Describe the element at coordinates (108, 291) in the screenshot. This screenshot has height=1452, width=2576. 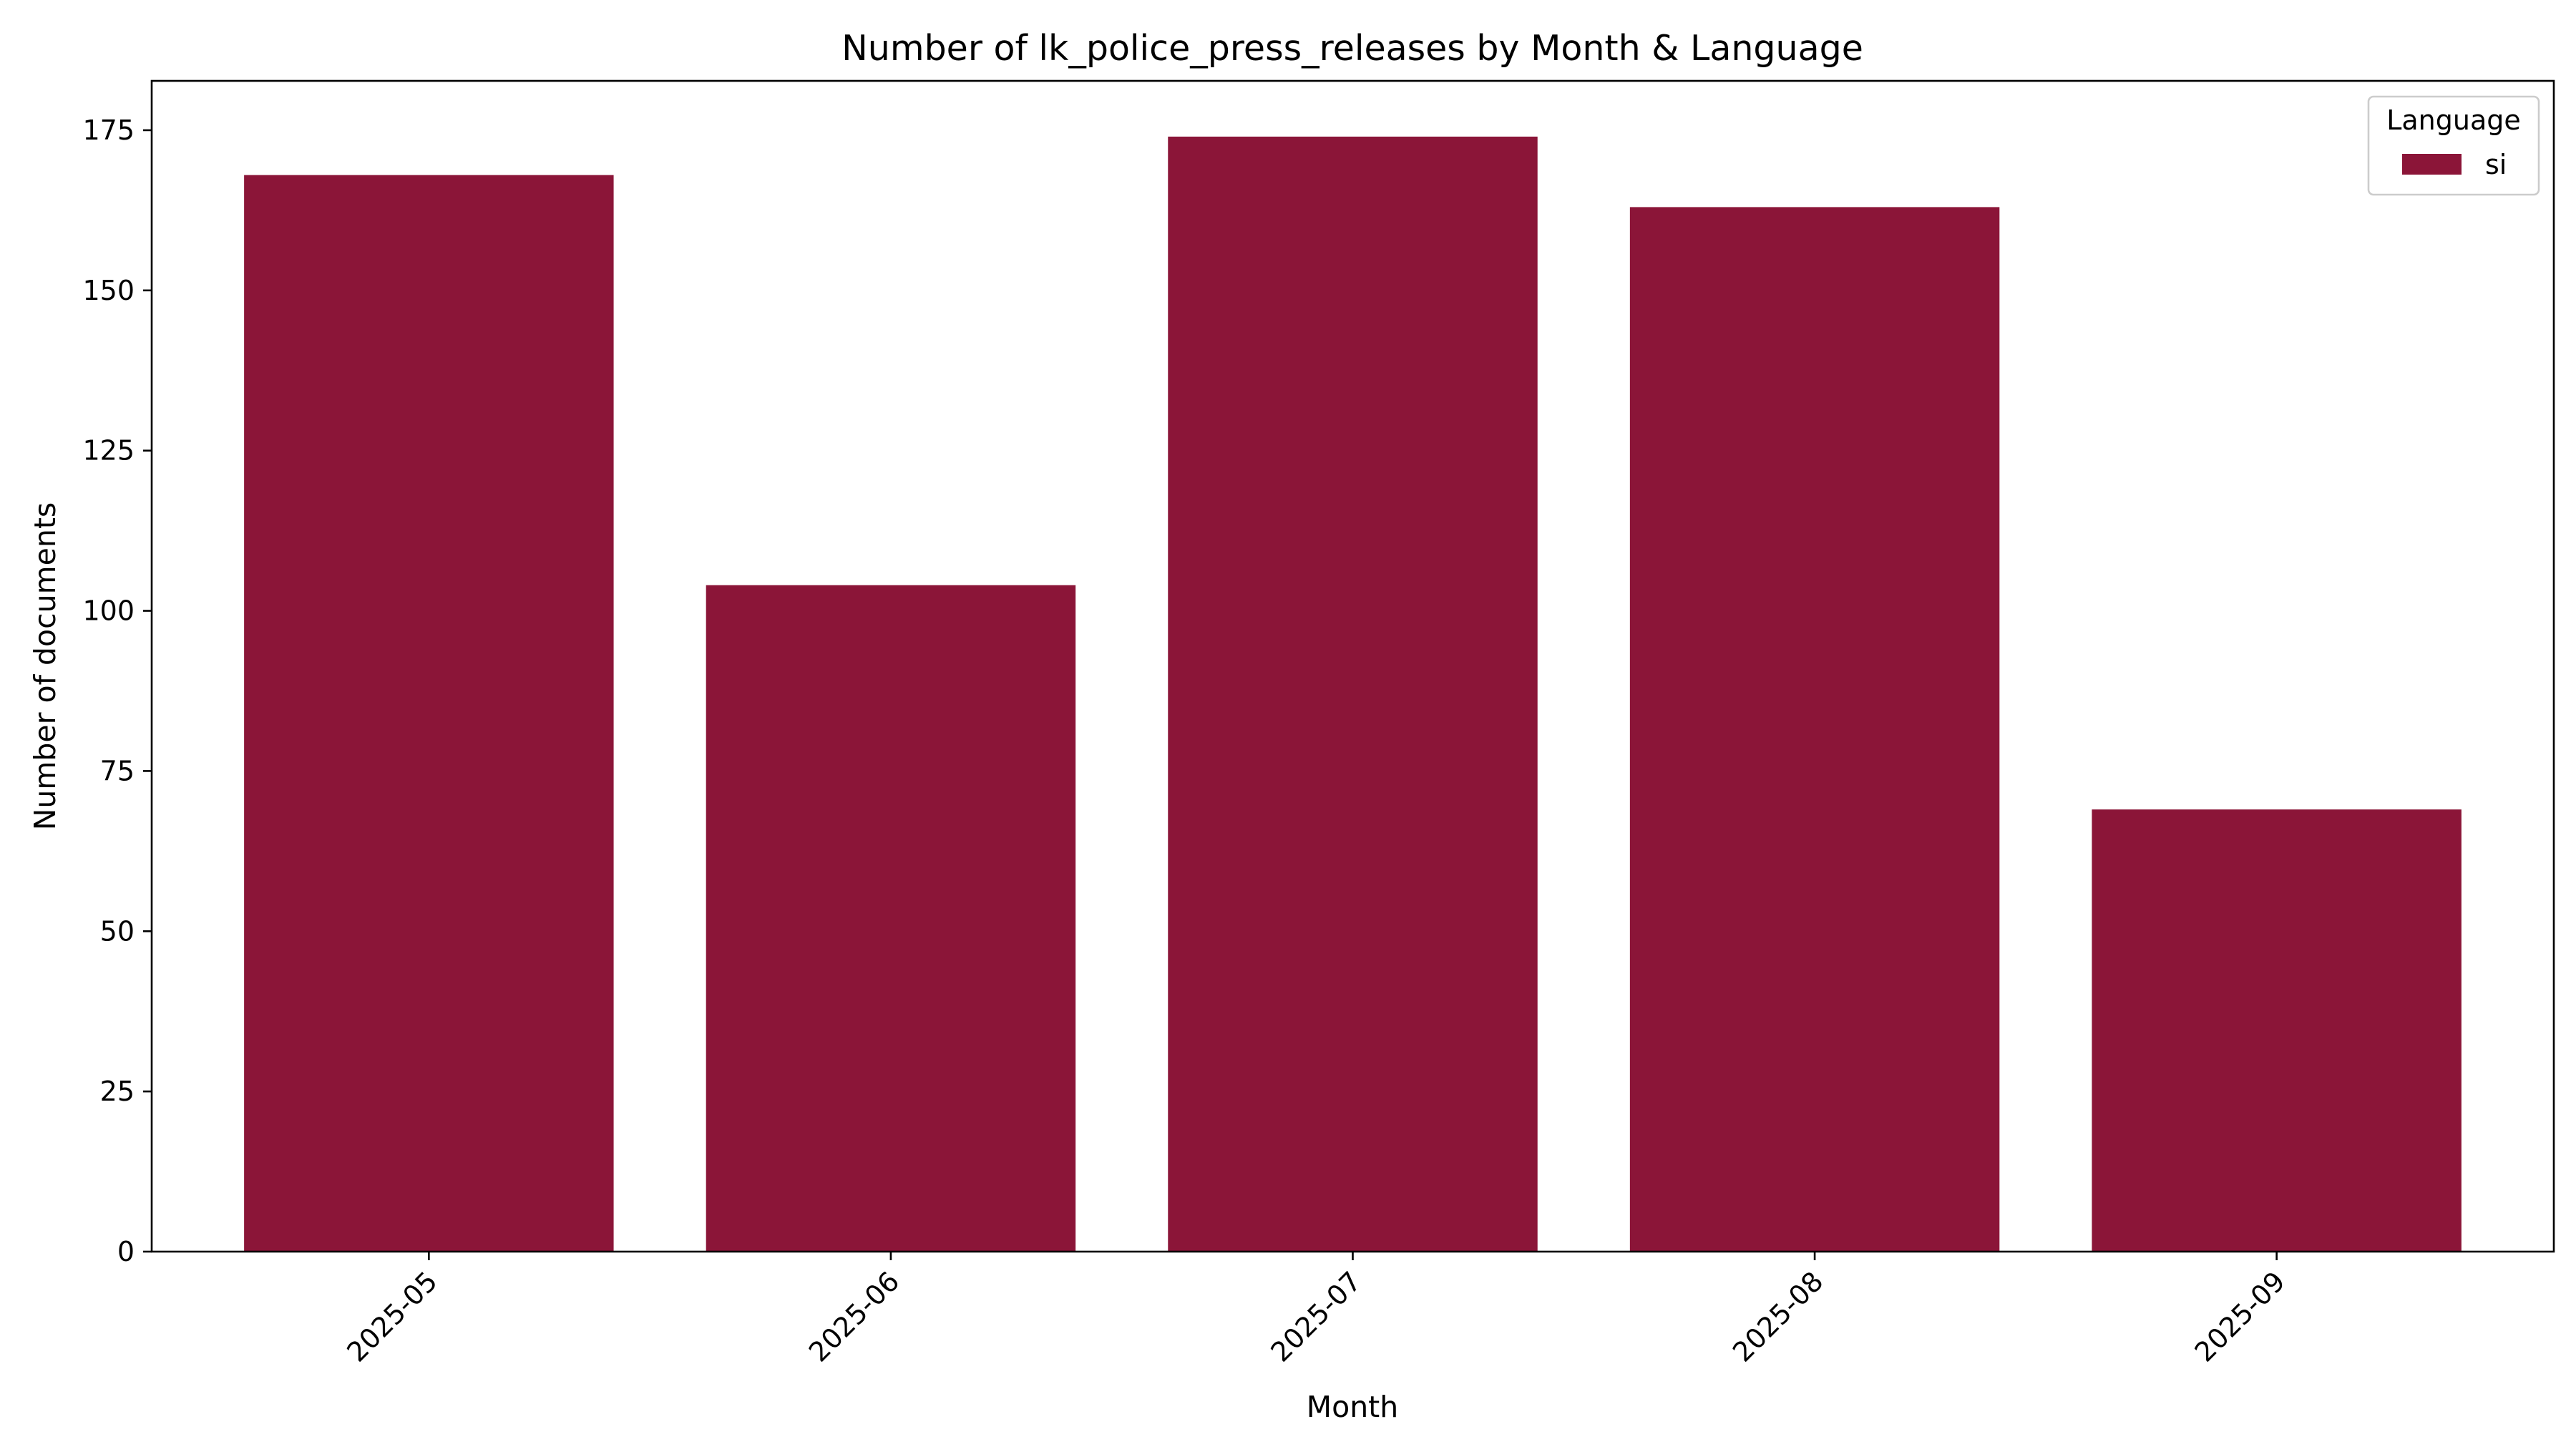
I see `y-tick-label: 150` at that location.